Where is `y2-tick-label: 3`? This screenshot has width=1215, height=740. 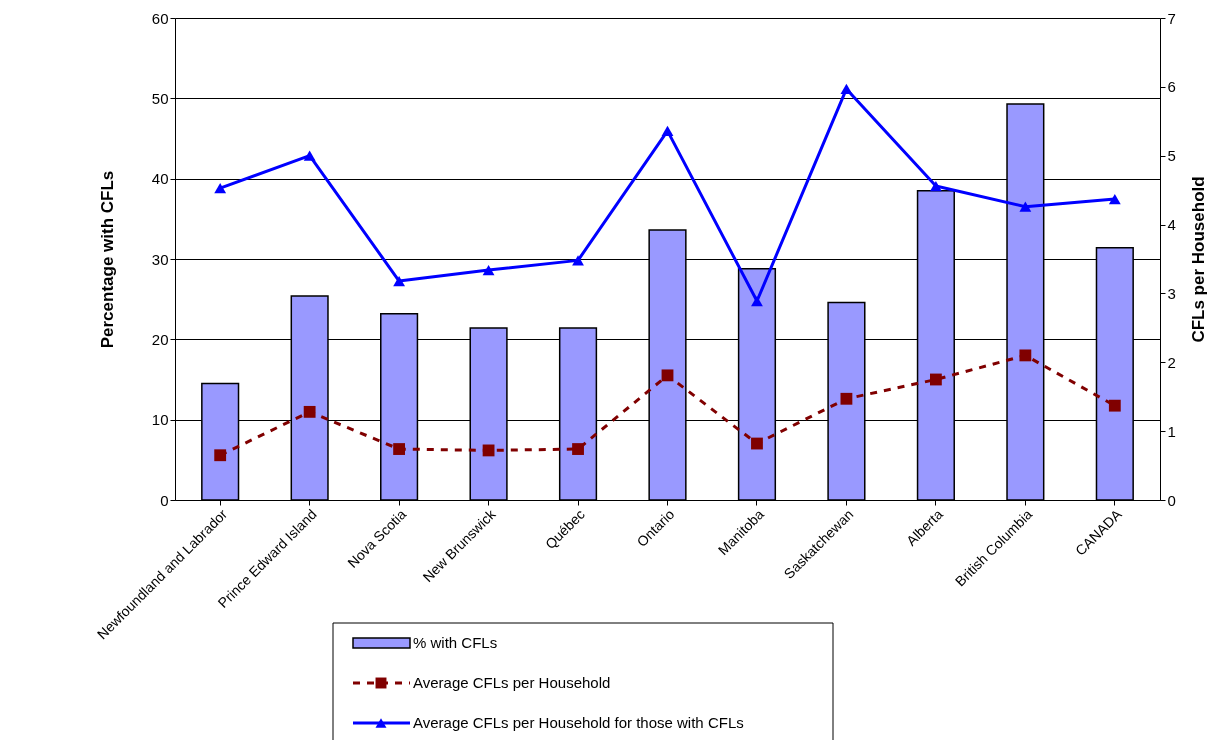
y2-tick-label: 3 is located at coordinates (1171, 293).